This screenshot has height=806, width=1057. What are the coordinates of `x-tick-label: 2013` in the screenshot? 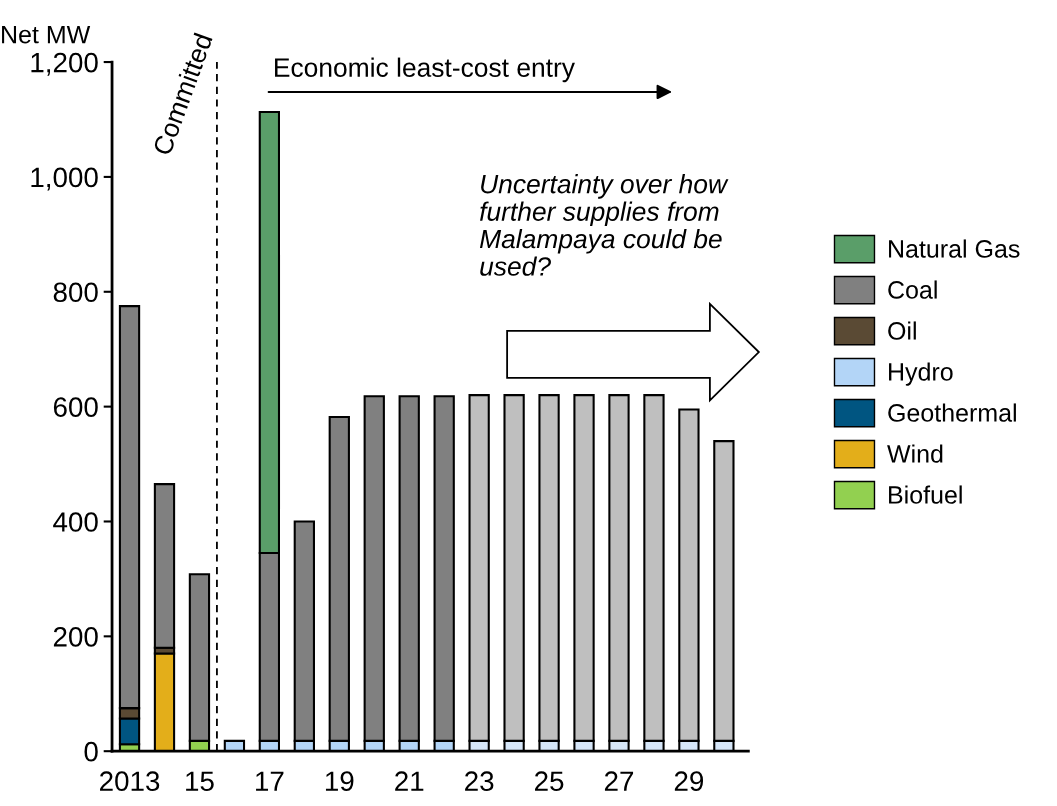 It's located at (130, 781).